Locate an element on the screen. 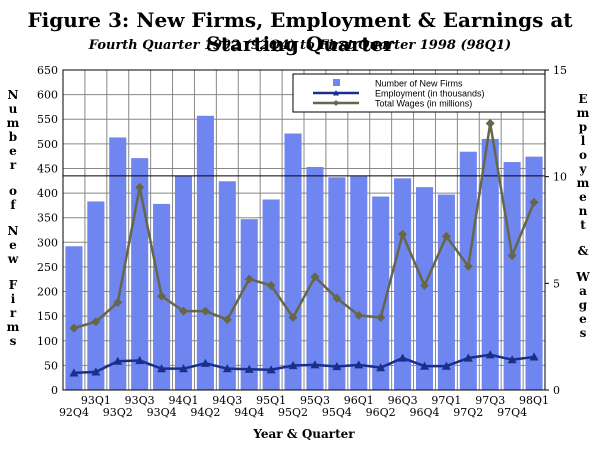 This screenshot has width=600, height=450. axis-label-letter: g is located at coordinates (583, 305).